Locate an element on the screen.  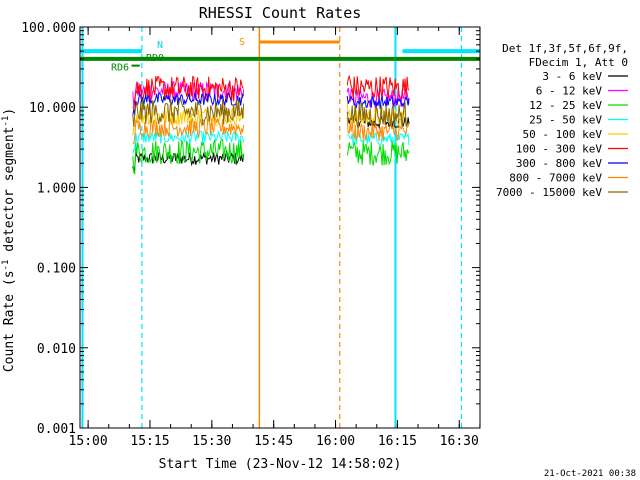
chart-title: RHESSI Count Rates is located at coordinates (280, 13).